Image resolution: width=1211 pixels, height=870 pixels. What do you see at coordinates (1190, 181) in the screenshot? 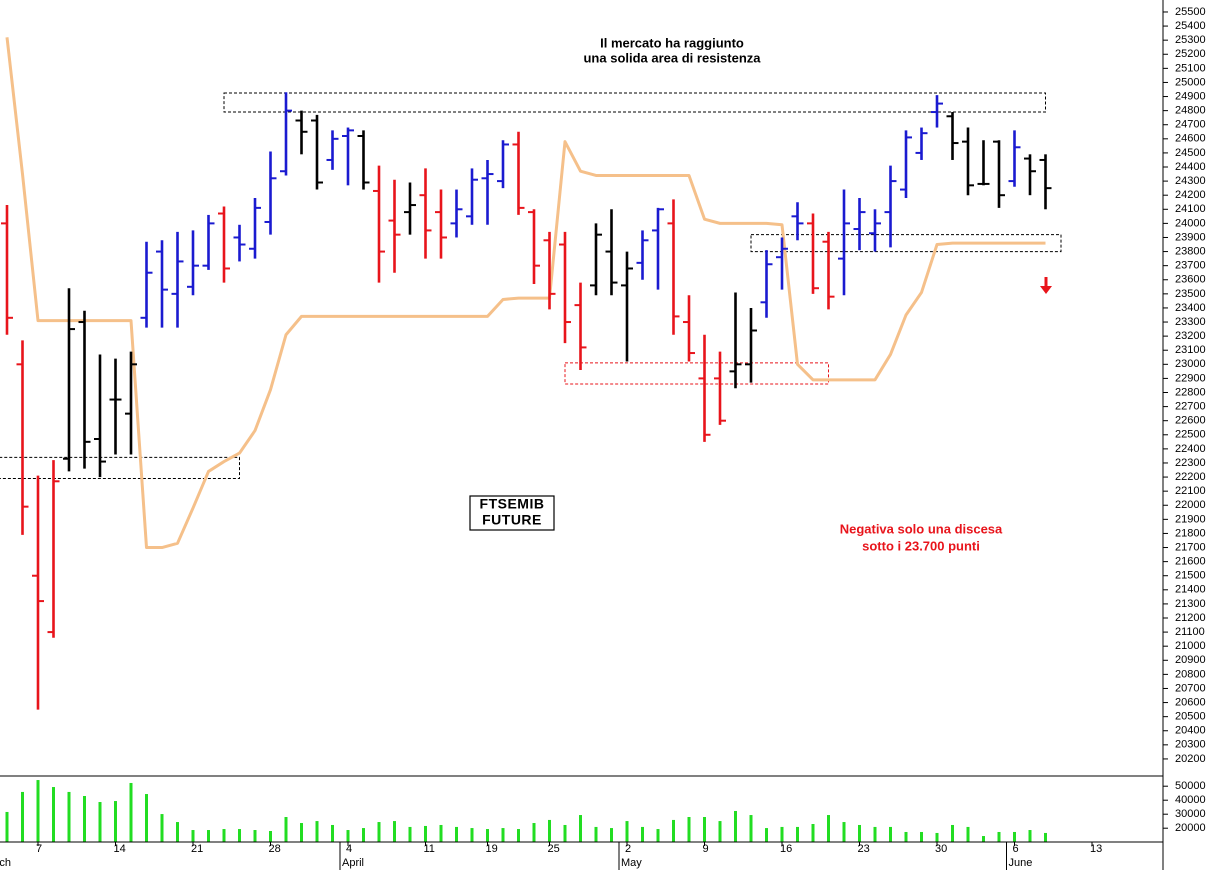
I see `y-tick-label: 24300` at bounding box center [1190, 181].